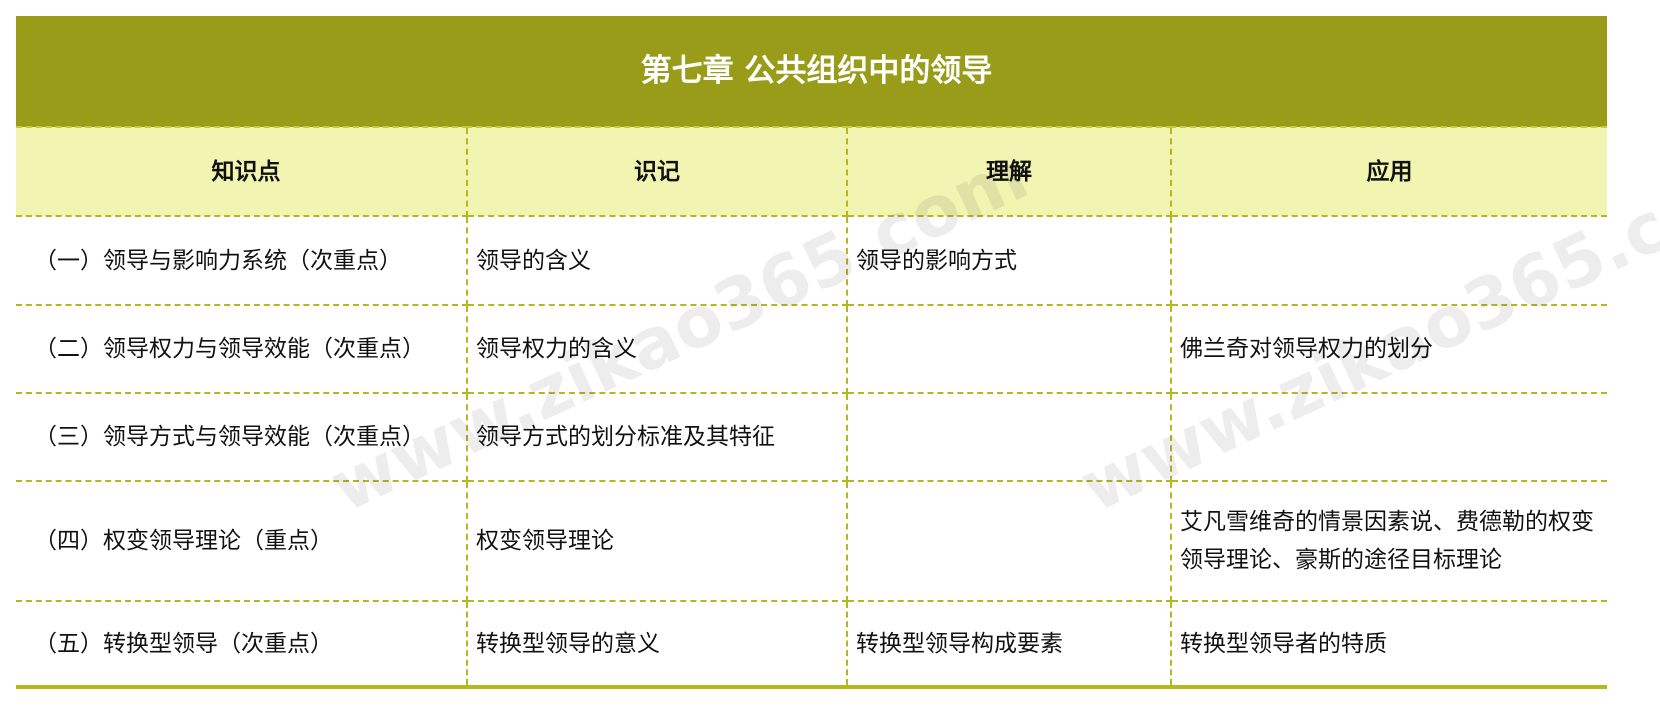  What do you see at coordinates (657, 541) in the screenshot?
I see `cell: 权变领导理论` at bounding box center [657, 541].